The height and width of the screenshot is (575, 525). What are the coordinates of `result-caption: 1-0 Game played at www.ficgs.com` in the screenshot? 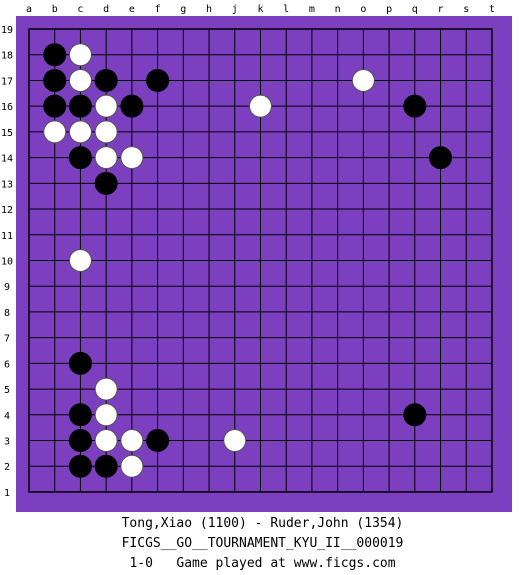 It's located at (262, 563).